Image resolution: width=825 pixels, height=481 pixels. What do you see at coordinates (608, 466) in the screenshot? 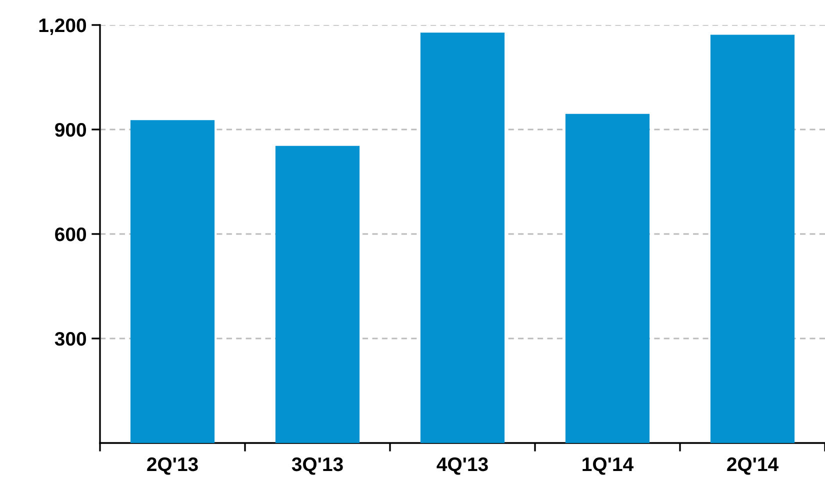
I see `x-tick-label: 1Q'14` at bounding box center [608, 466].